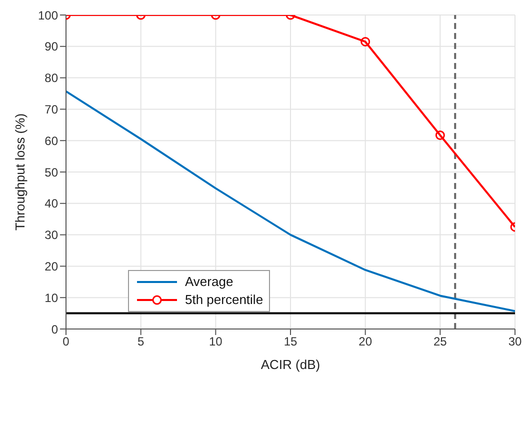  I want to click on y-tick-label: 40, so click(51, 203).